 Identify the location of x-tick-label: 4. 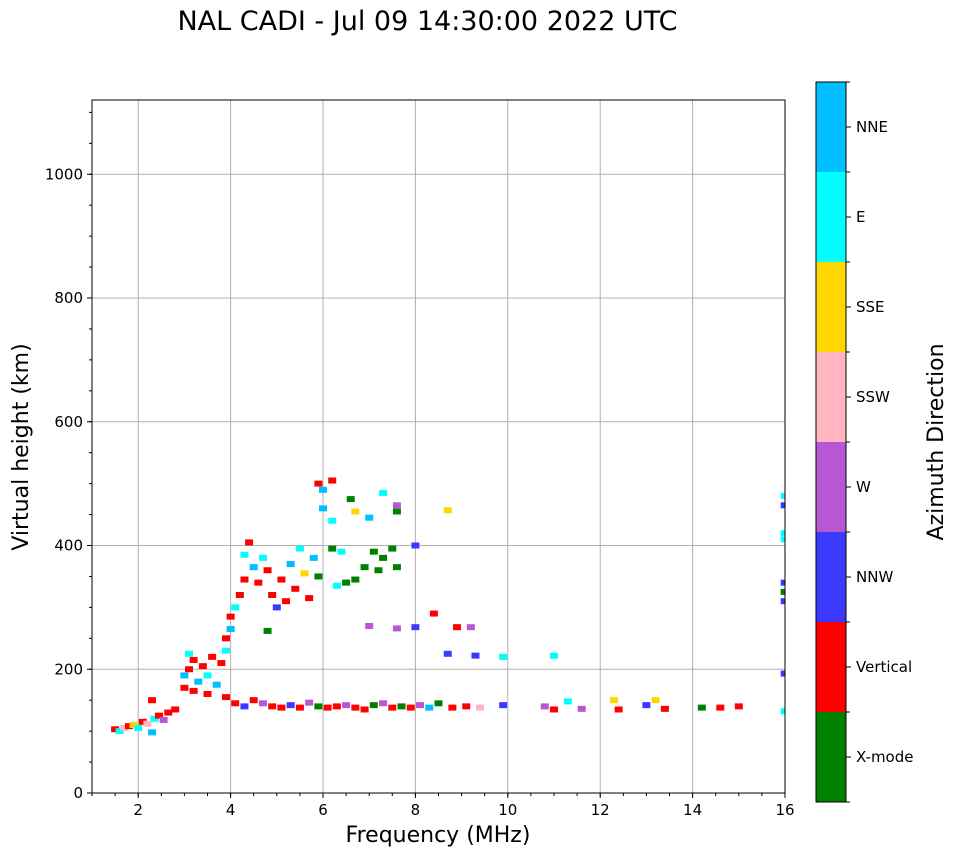
(231, 810).